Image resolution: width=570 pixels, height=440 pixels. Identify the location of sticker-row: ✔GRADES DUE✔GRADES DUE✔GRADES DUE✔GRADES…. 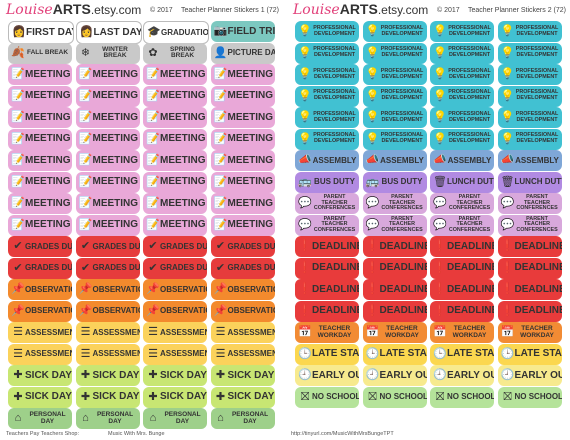
(143, 268).